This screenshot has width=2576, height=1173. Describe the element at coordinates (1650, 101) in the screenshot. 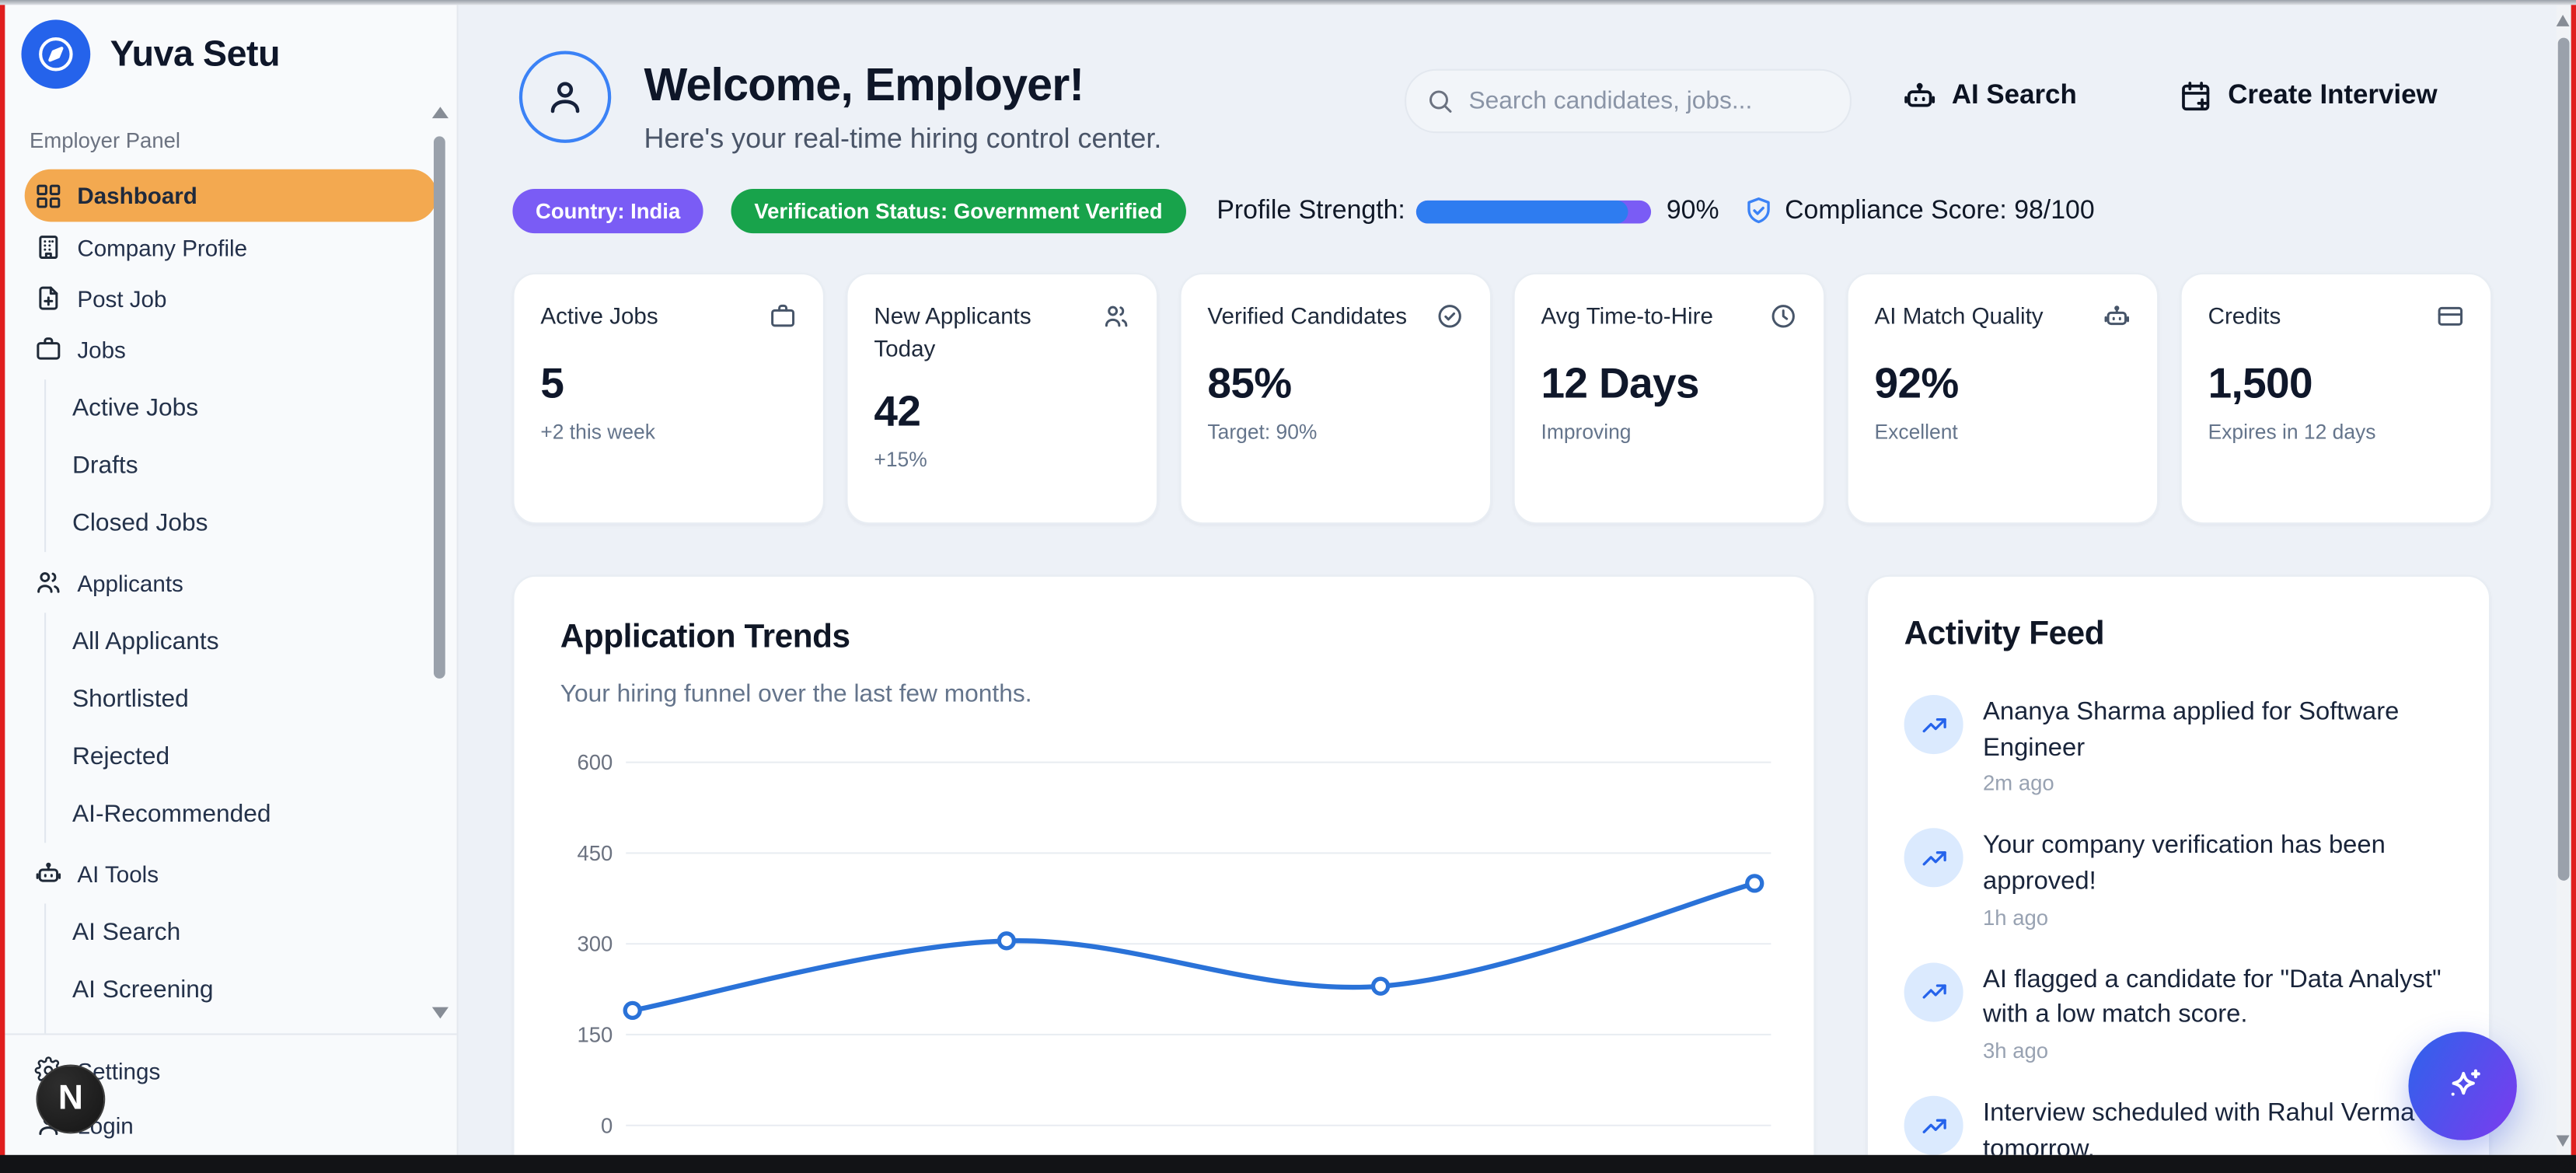

I see `search-input` at that location.